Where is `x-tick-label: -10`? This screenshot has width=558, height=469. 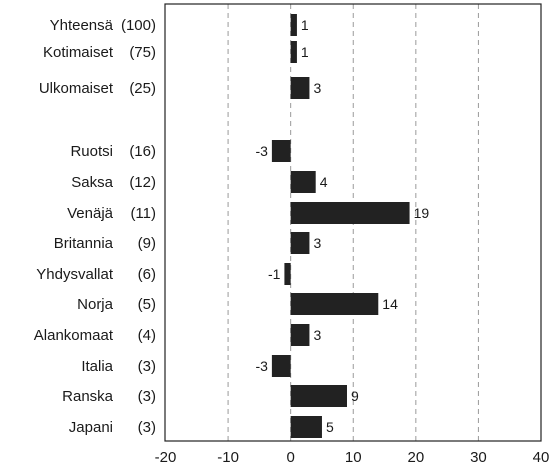
x-tick-label: -10 is located at coordinates (228, 457).